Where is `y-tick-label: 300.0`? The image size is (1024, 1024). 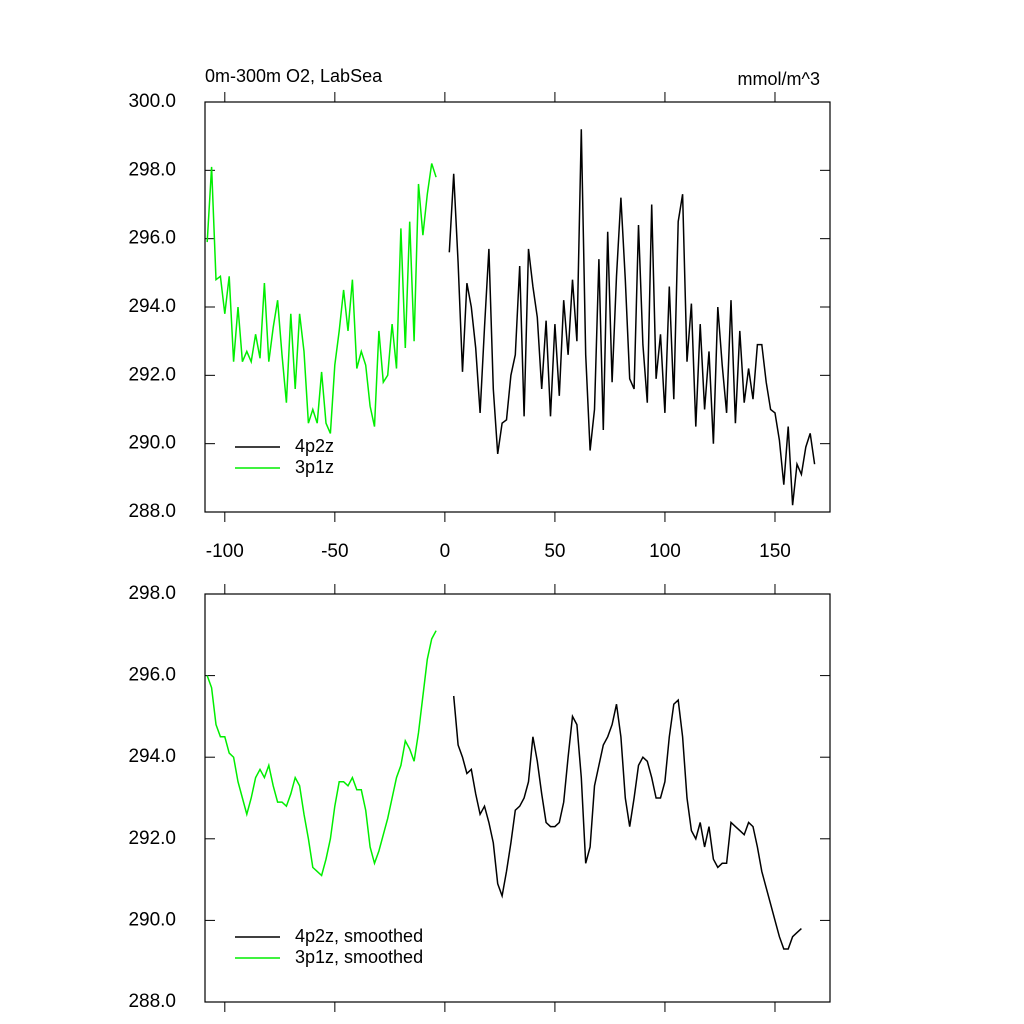
y-tick-label: 300.0 is located at coordinates (152, 101).